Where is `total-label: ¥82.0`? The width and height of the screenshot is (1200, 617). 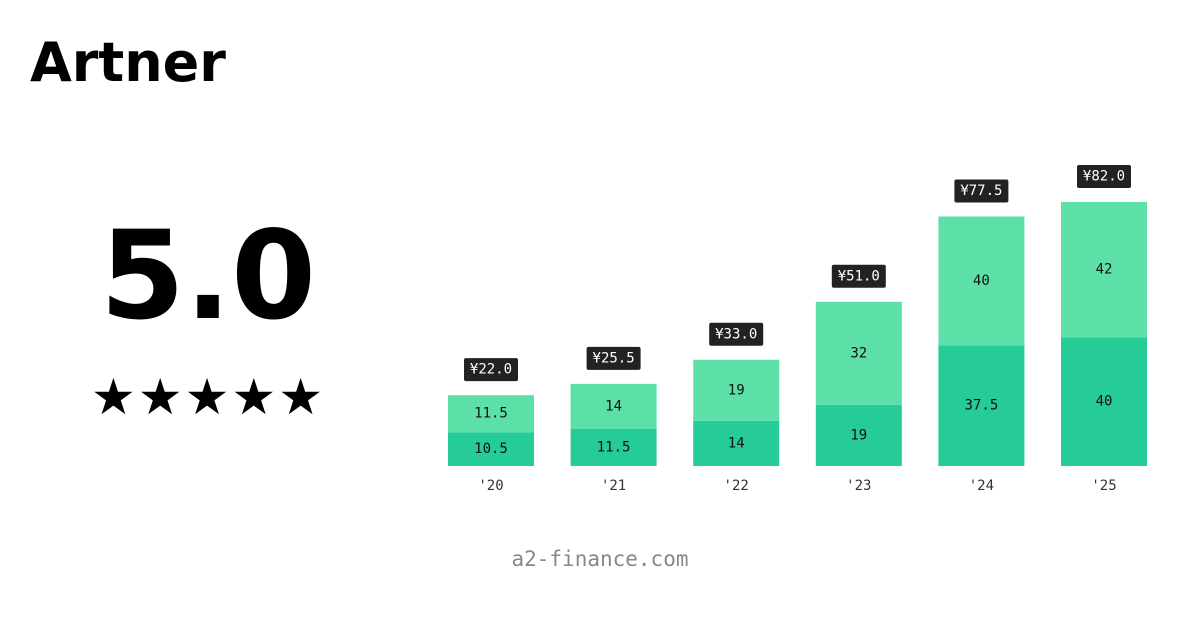
total-label: ¥82.0 is located at coordinates (1104, 177).